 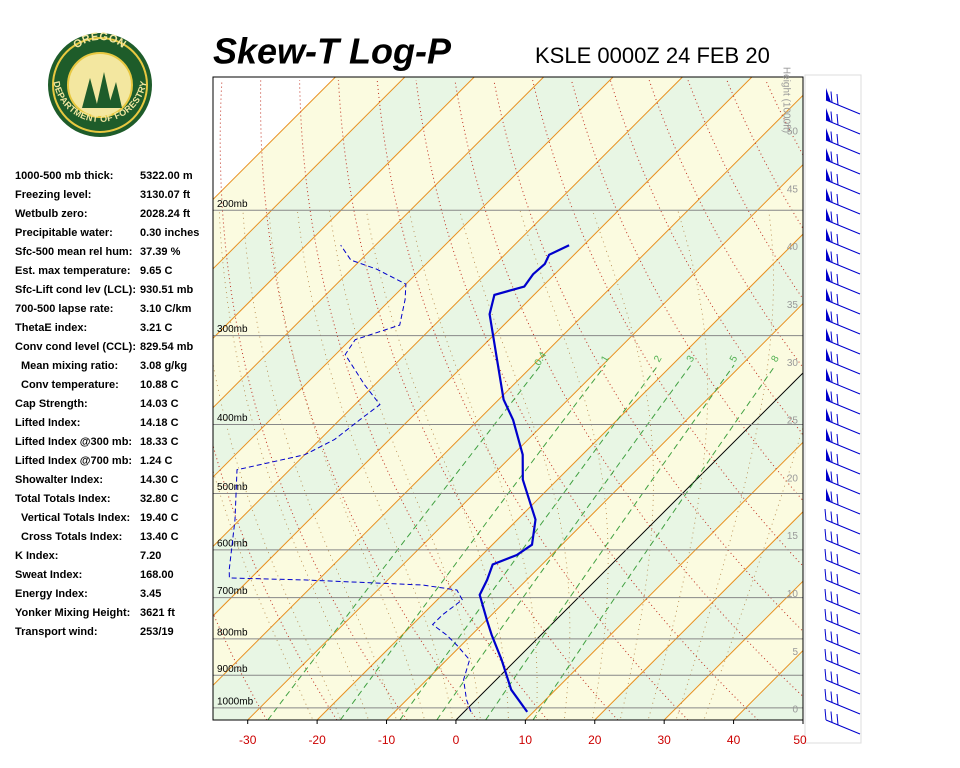 What do you see at coordinates (63, 499) in the screenshot?
I see `index-label: Total Totals Index:` at bounding box center [63, 499].